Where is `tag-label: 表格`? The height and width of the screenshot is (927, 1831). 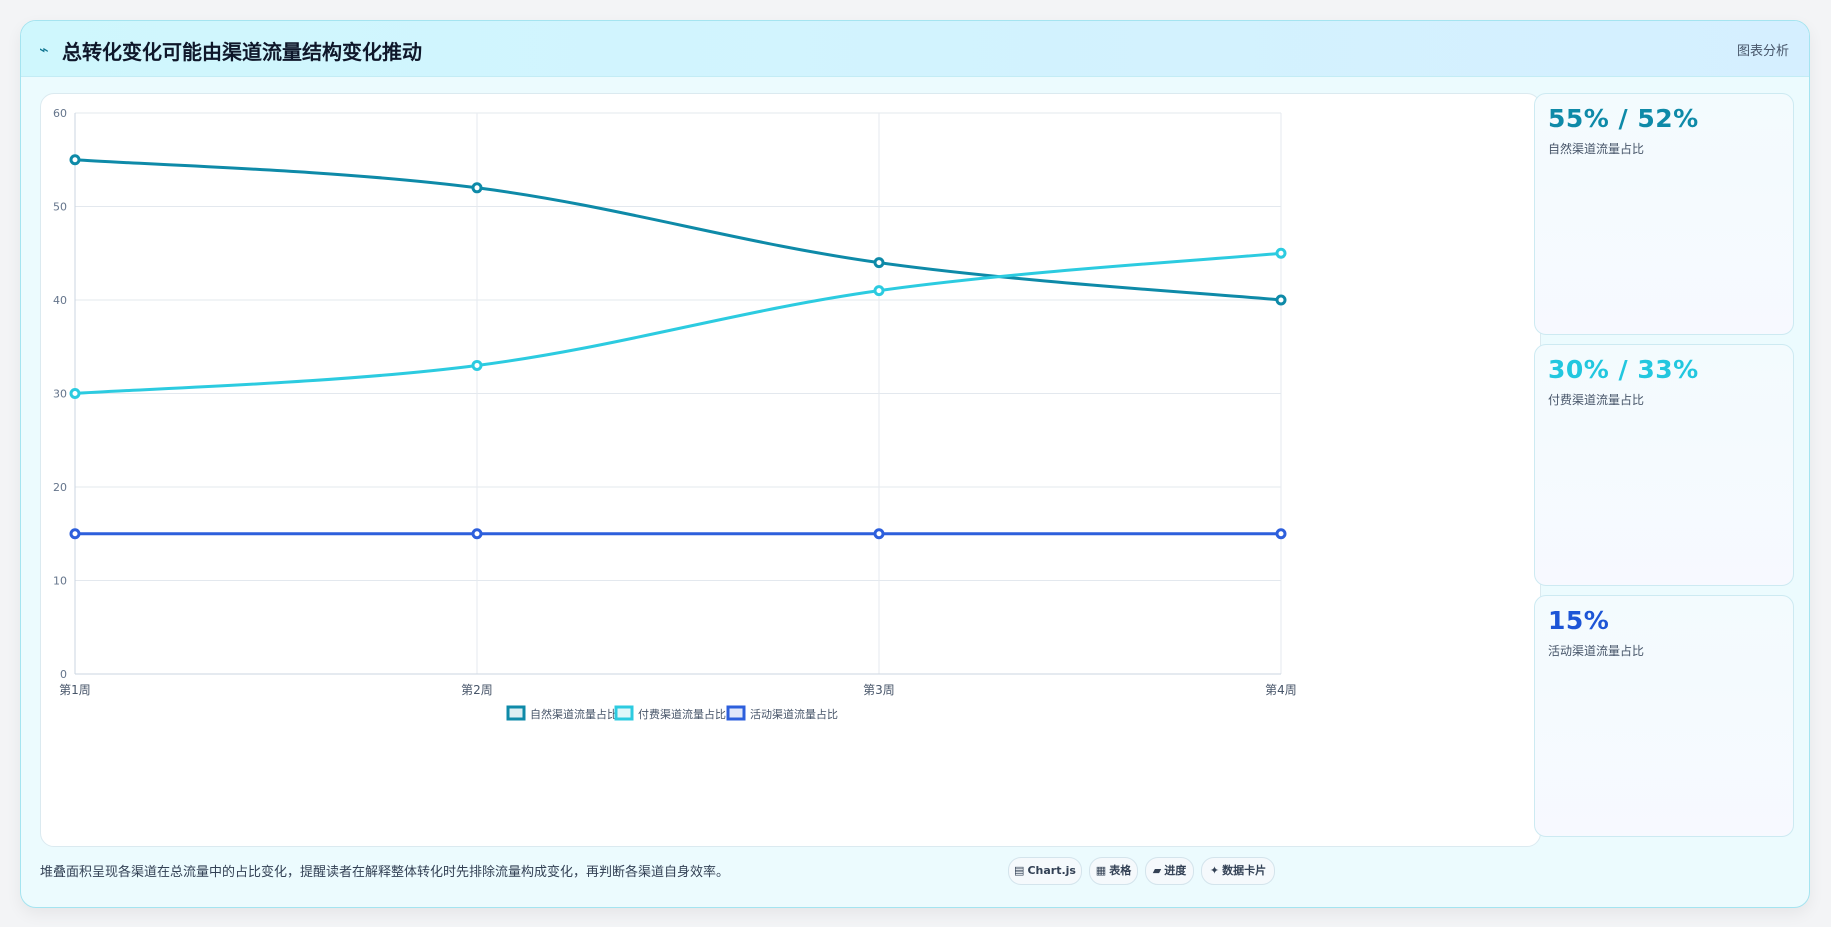 tag-label: 表格 is located at coordinates (1120, 870).